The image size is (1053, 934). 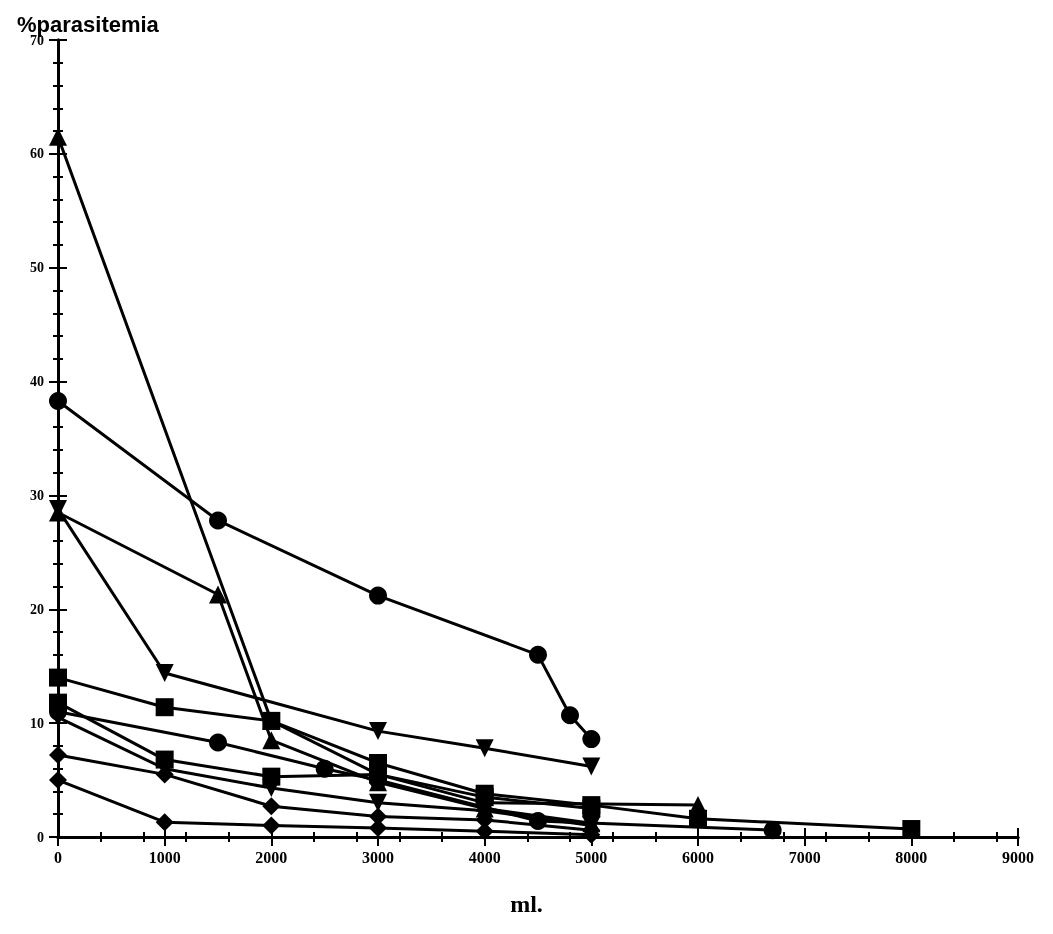 I want to click on x-tick-label: 6000, so click(x=698, y=857).